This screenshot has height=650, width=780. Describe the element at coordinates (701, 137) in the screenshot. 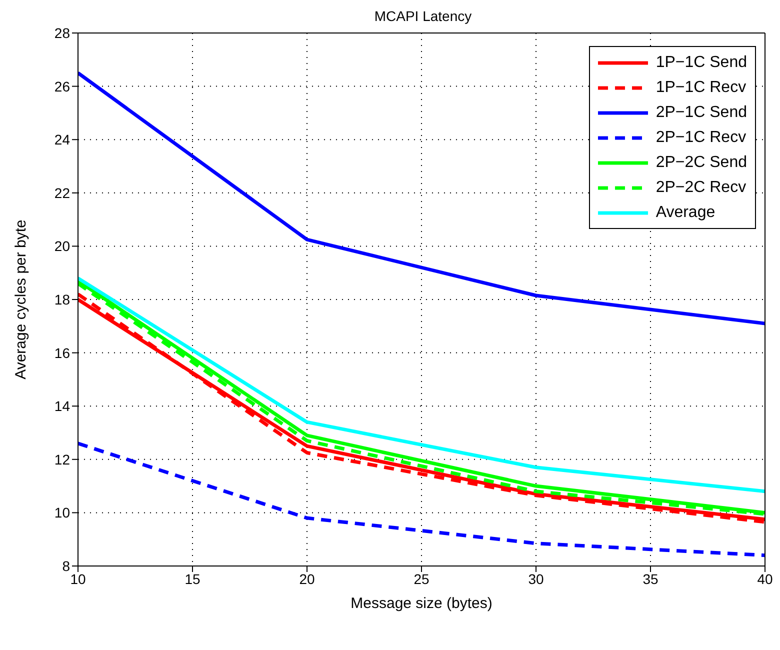

I see `legend-label: 2P−1C Recv` at that location.